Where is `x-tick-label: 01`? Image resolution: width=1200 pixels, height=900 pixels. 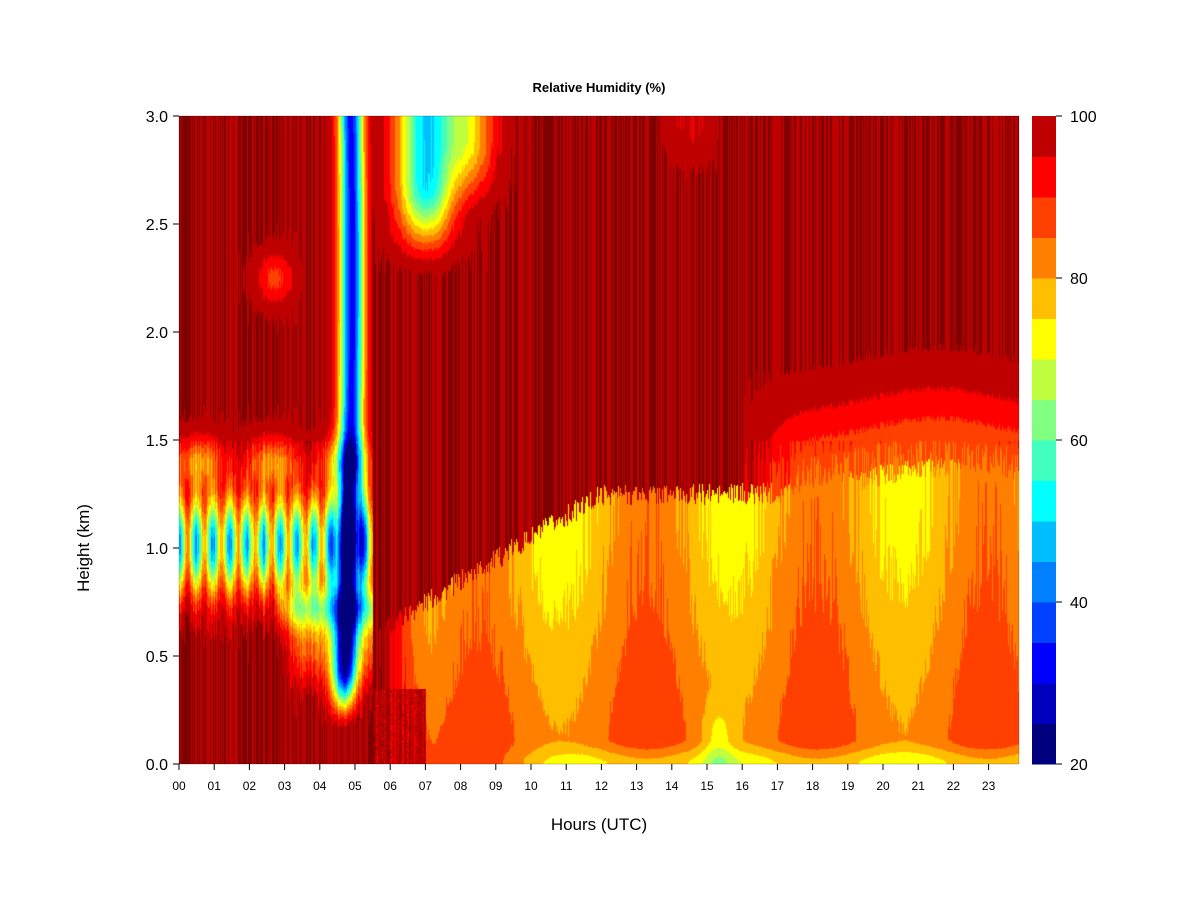 x-tick-label: 01 is located at coordinates (215, 786).